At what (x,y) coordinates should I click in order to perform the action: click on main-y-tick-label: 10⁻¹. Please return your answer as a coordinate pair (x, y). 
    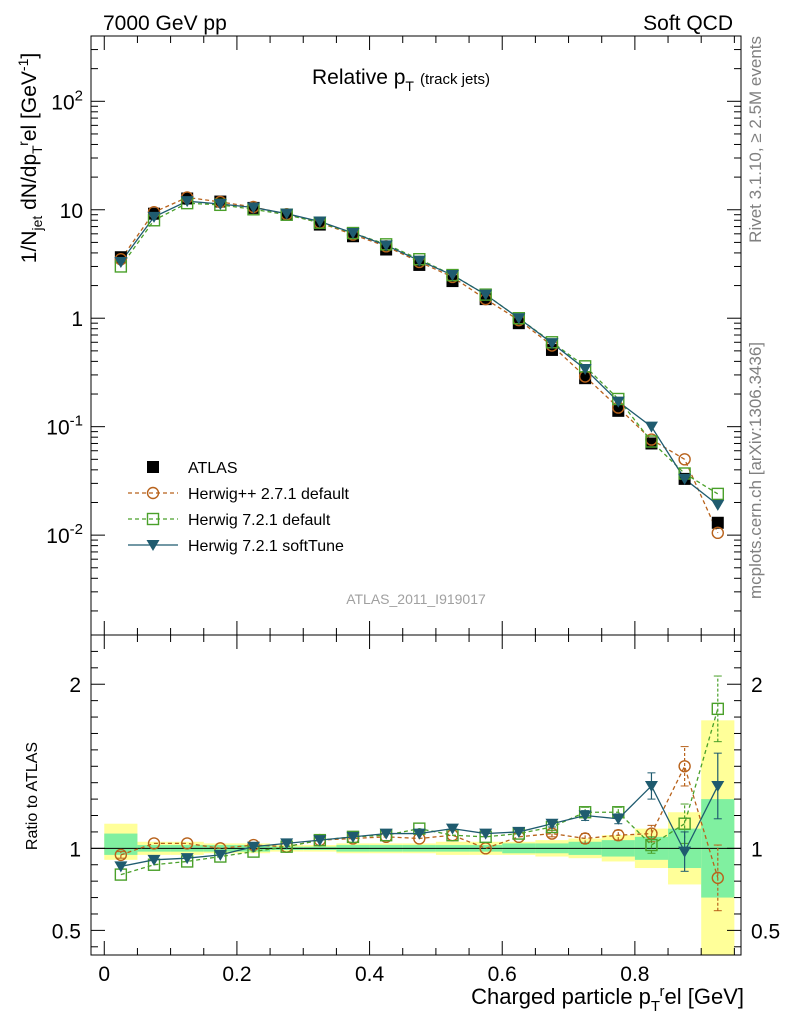
    Looking at the image, I should click on (64, 426).